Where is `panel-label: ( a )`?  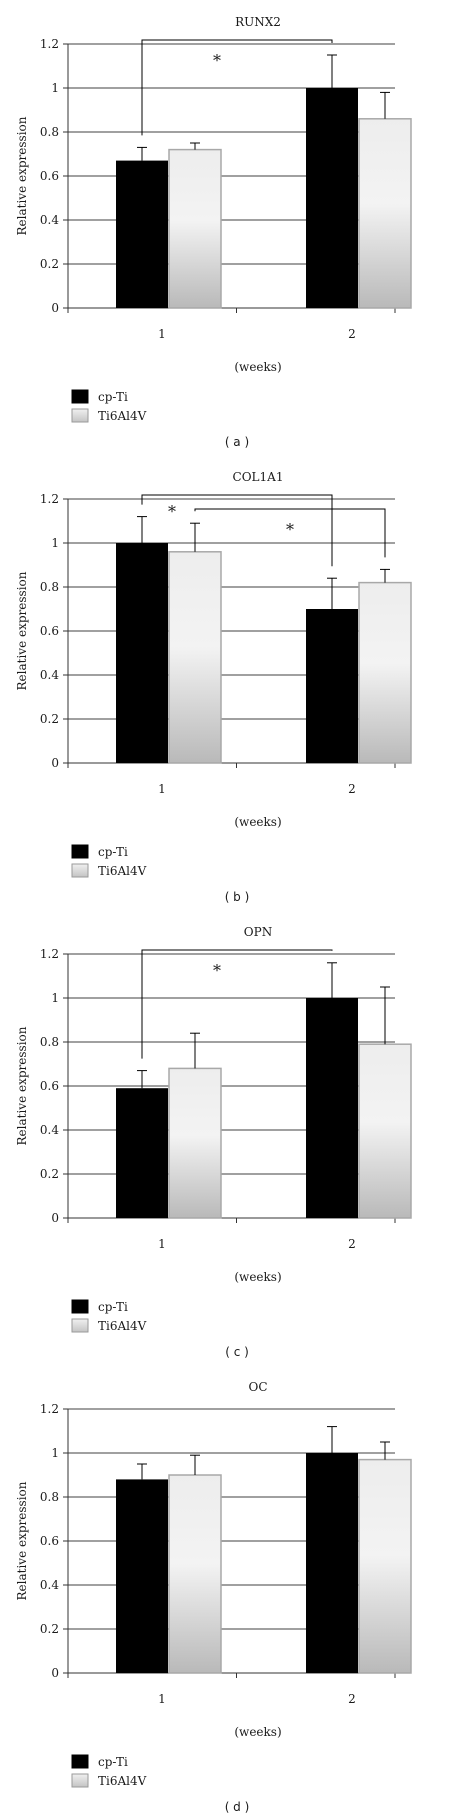 panel-label: ( a ) is located at coordinates (237, 442).